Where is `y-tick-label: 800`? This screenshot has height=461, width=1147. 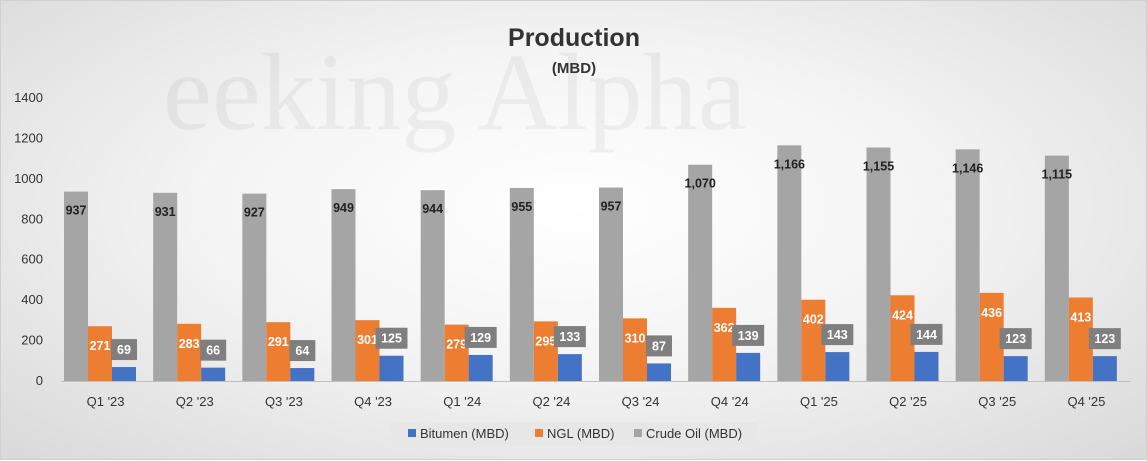 y-tick-label: 800 is located at coordinates (32, 218).